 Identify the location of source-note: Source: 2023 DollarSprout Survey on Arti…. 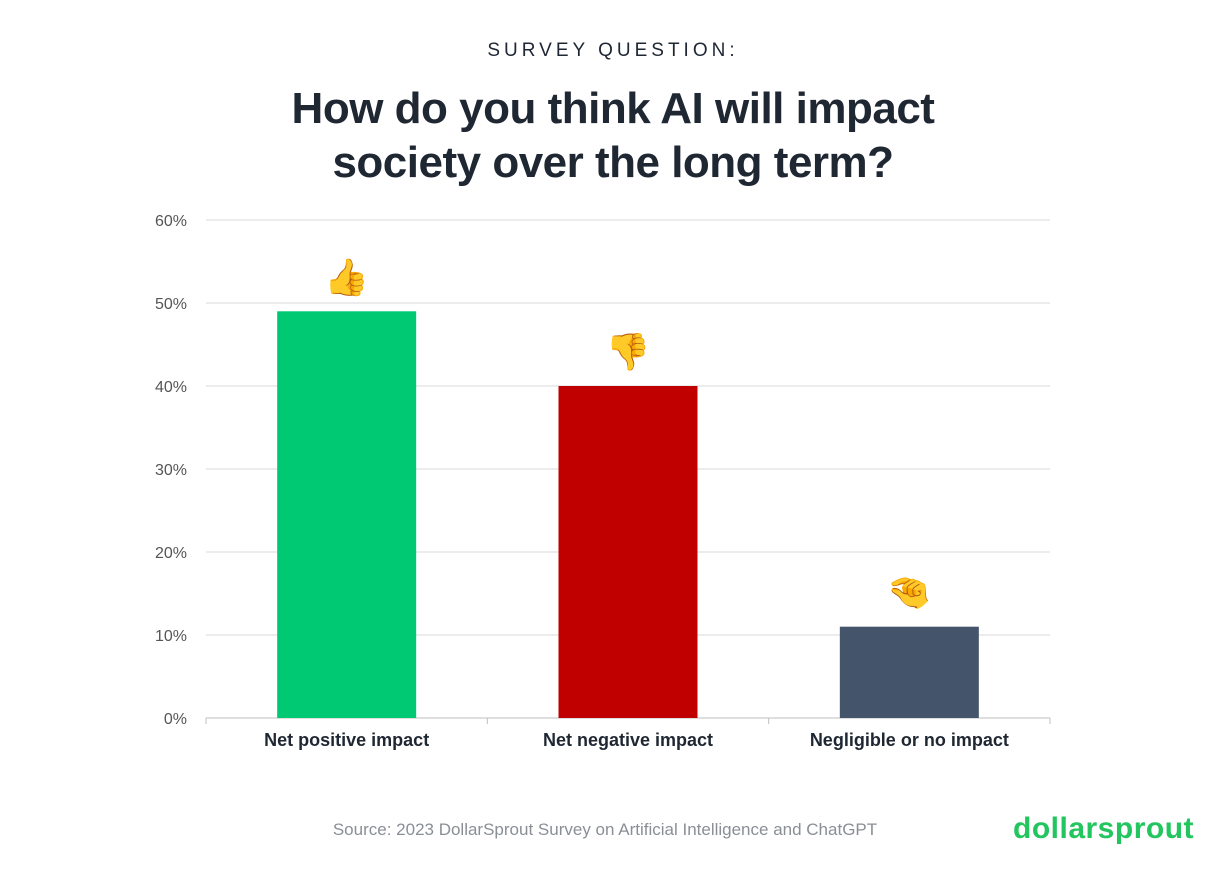
(605, 829).